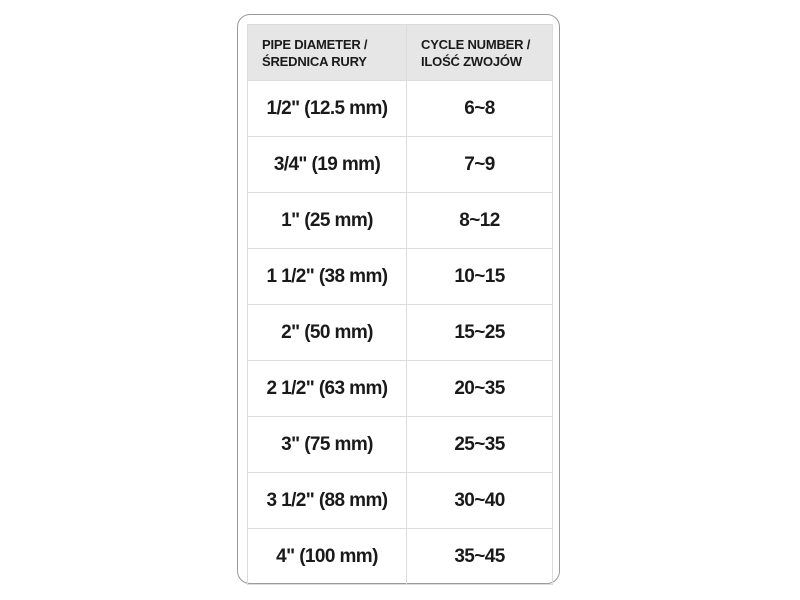 The height and width of the screenshot is (600, 800). I want to click on cell-cycles: 30~40, so click(479, 500).